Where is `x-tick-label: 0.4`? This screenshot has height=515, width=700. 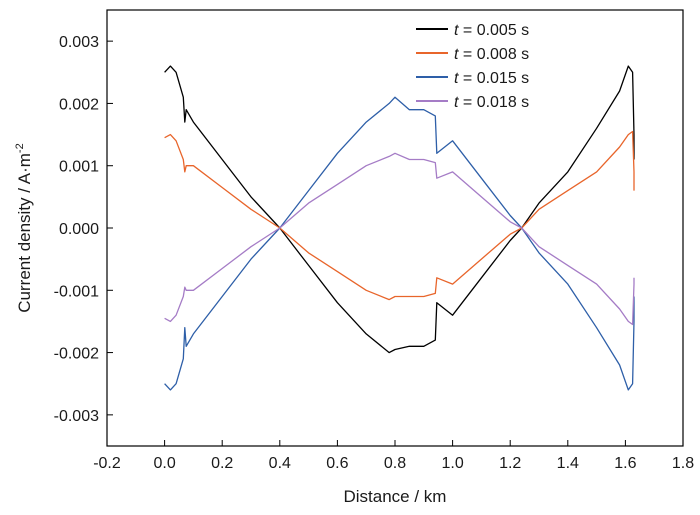 x-tick-label: 0.4 is located at coordinates (280, 463).